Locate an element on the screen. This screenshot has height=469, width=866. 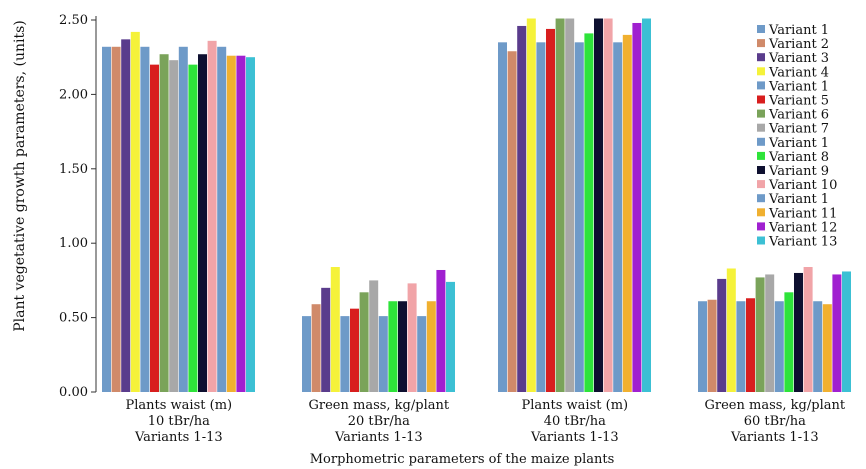
y-tick-label: 2.00 is located at coordinates (73, 94).